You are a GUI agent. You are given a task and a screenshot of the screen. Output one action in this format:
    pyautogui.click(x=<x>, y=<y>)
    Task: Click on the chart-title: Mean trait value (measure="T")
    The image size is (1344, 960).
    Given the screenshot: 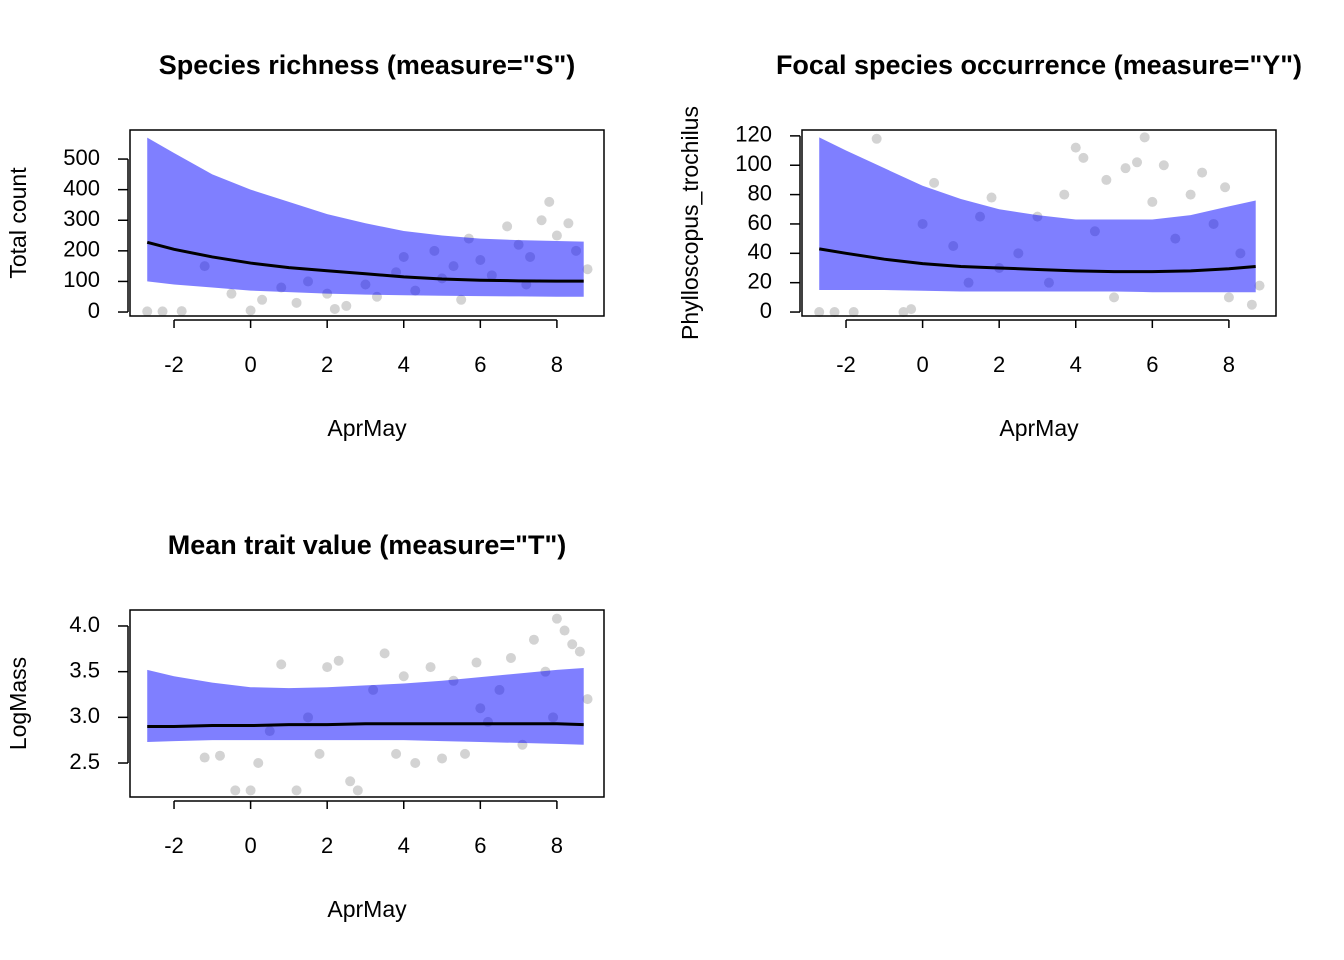 What is the action you would take?
    pyautogui.click(x=367, y=545)
    